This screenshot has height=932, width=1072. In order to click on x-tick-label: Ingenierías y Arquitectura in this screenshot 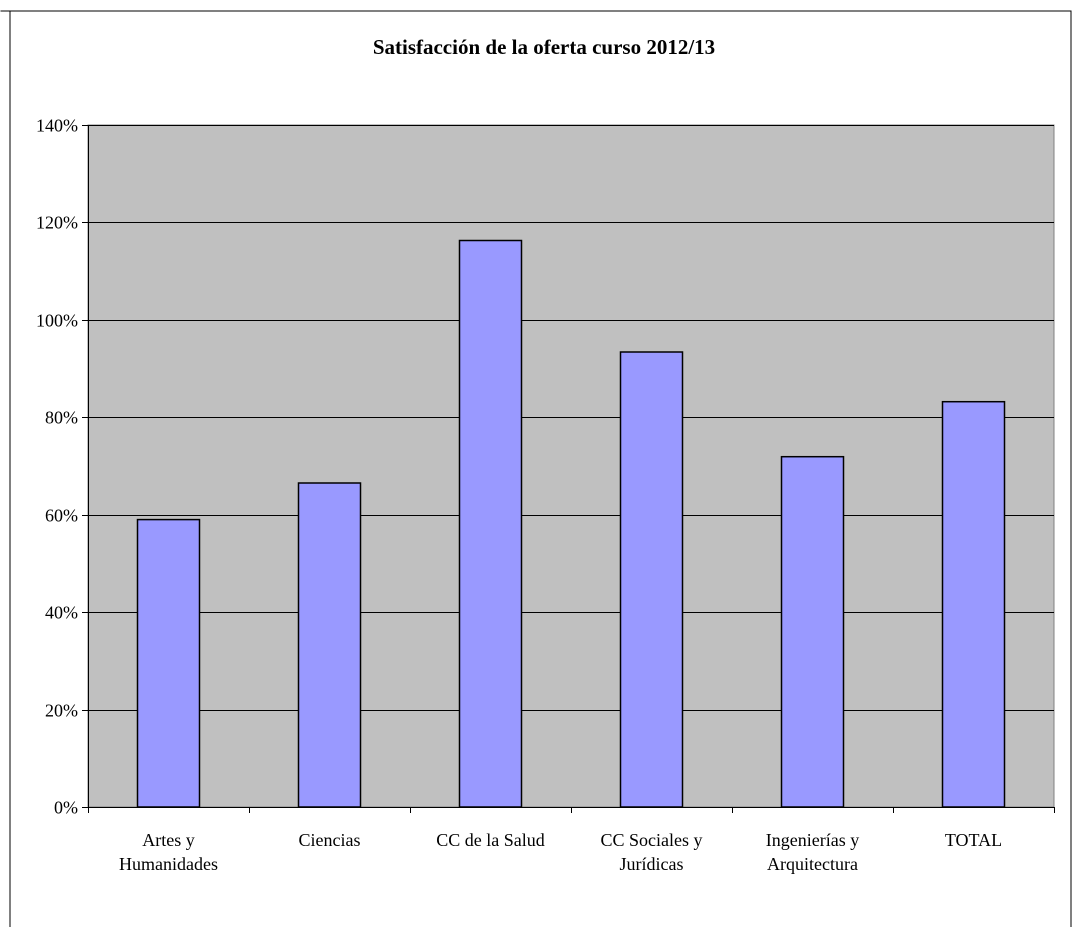, I will do `click(812, 852)`.